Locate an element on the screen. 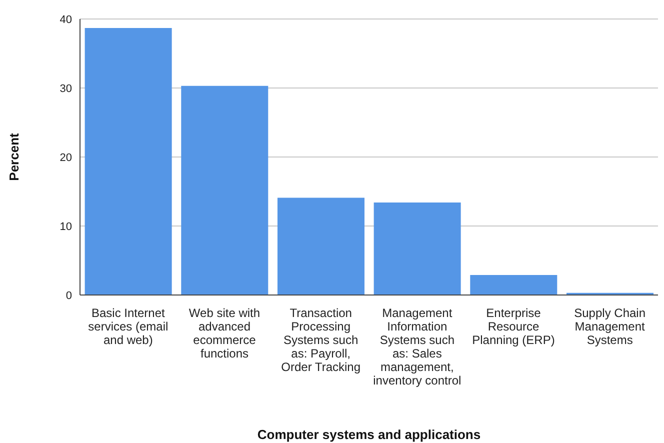 The image size is (664, 443). x-tick-label: Management Information Systems such as: Sales management, inventory control is located at coordinates (417, 347).